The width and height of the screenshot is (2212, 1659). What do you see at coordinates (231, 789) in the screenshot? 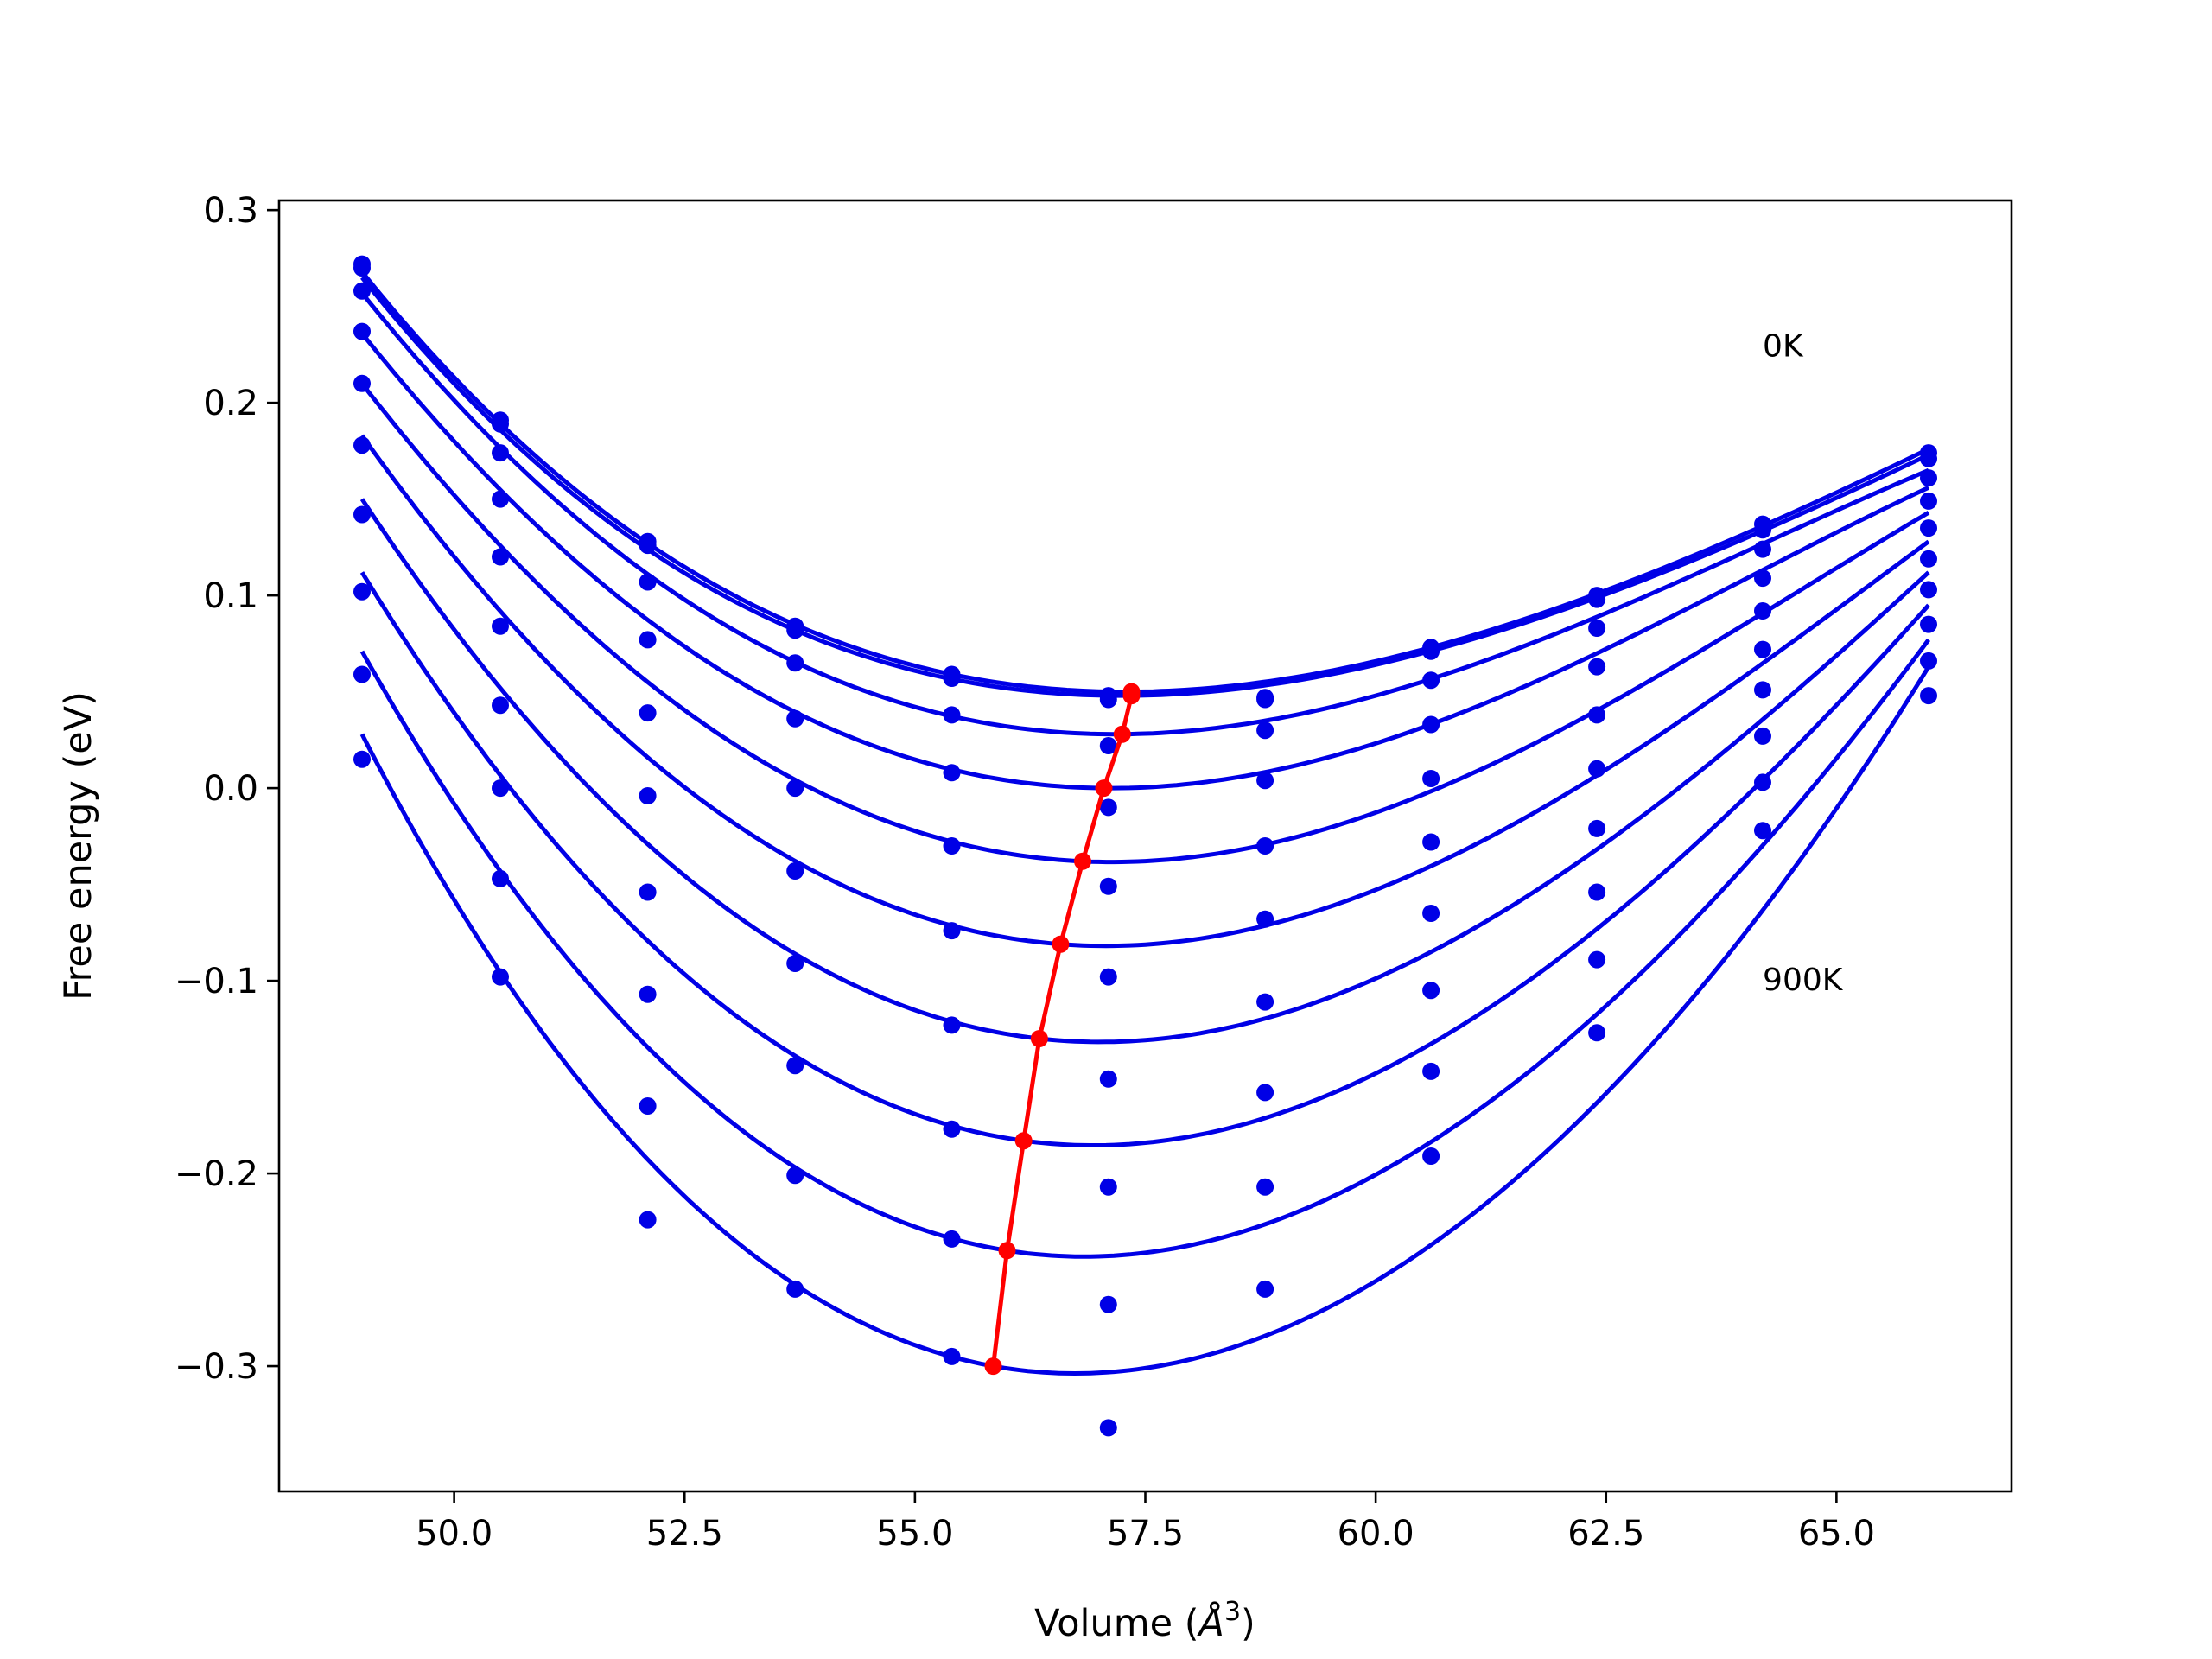
I see `y-tick-label: 0.0` at bounding box center [231, 789].